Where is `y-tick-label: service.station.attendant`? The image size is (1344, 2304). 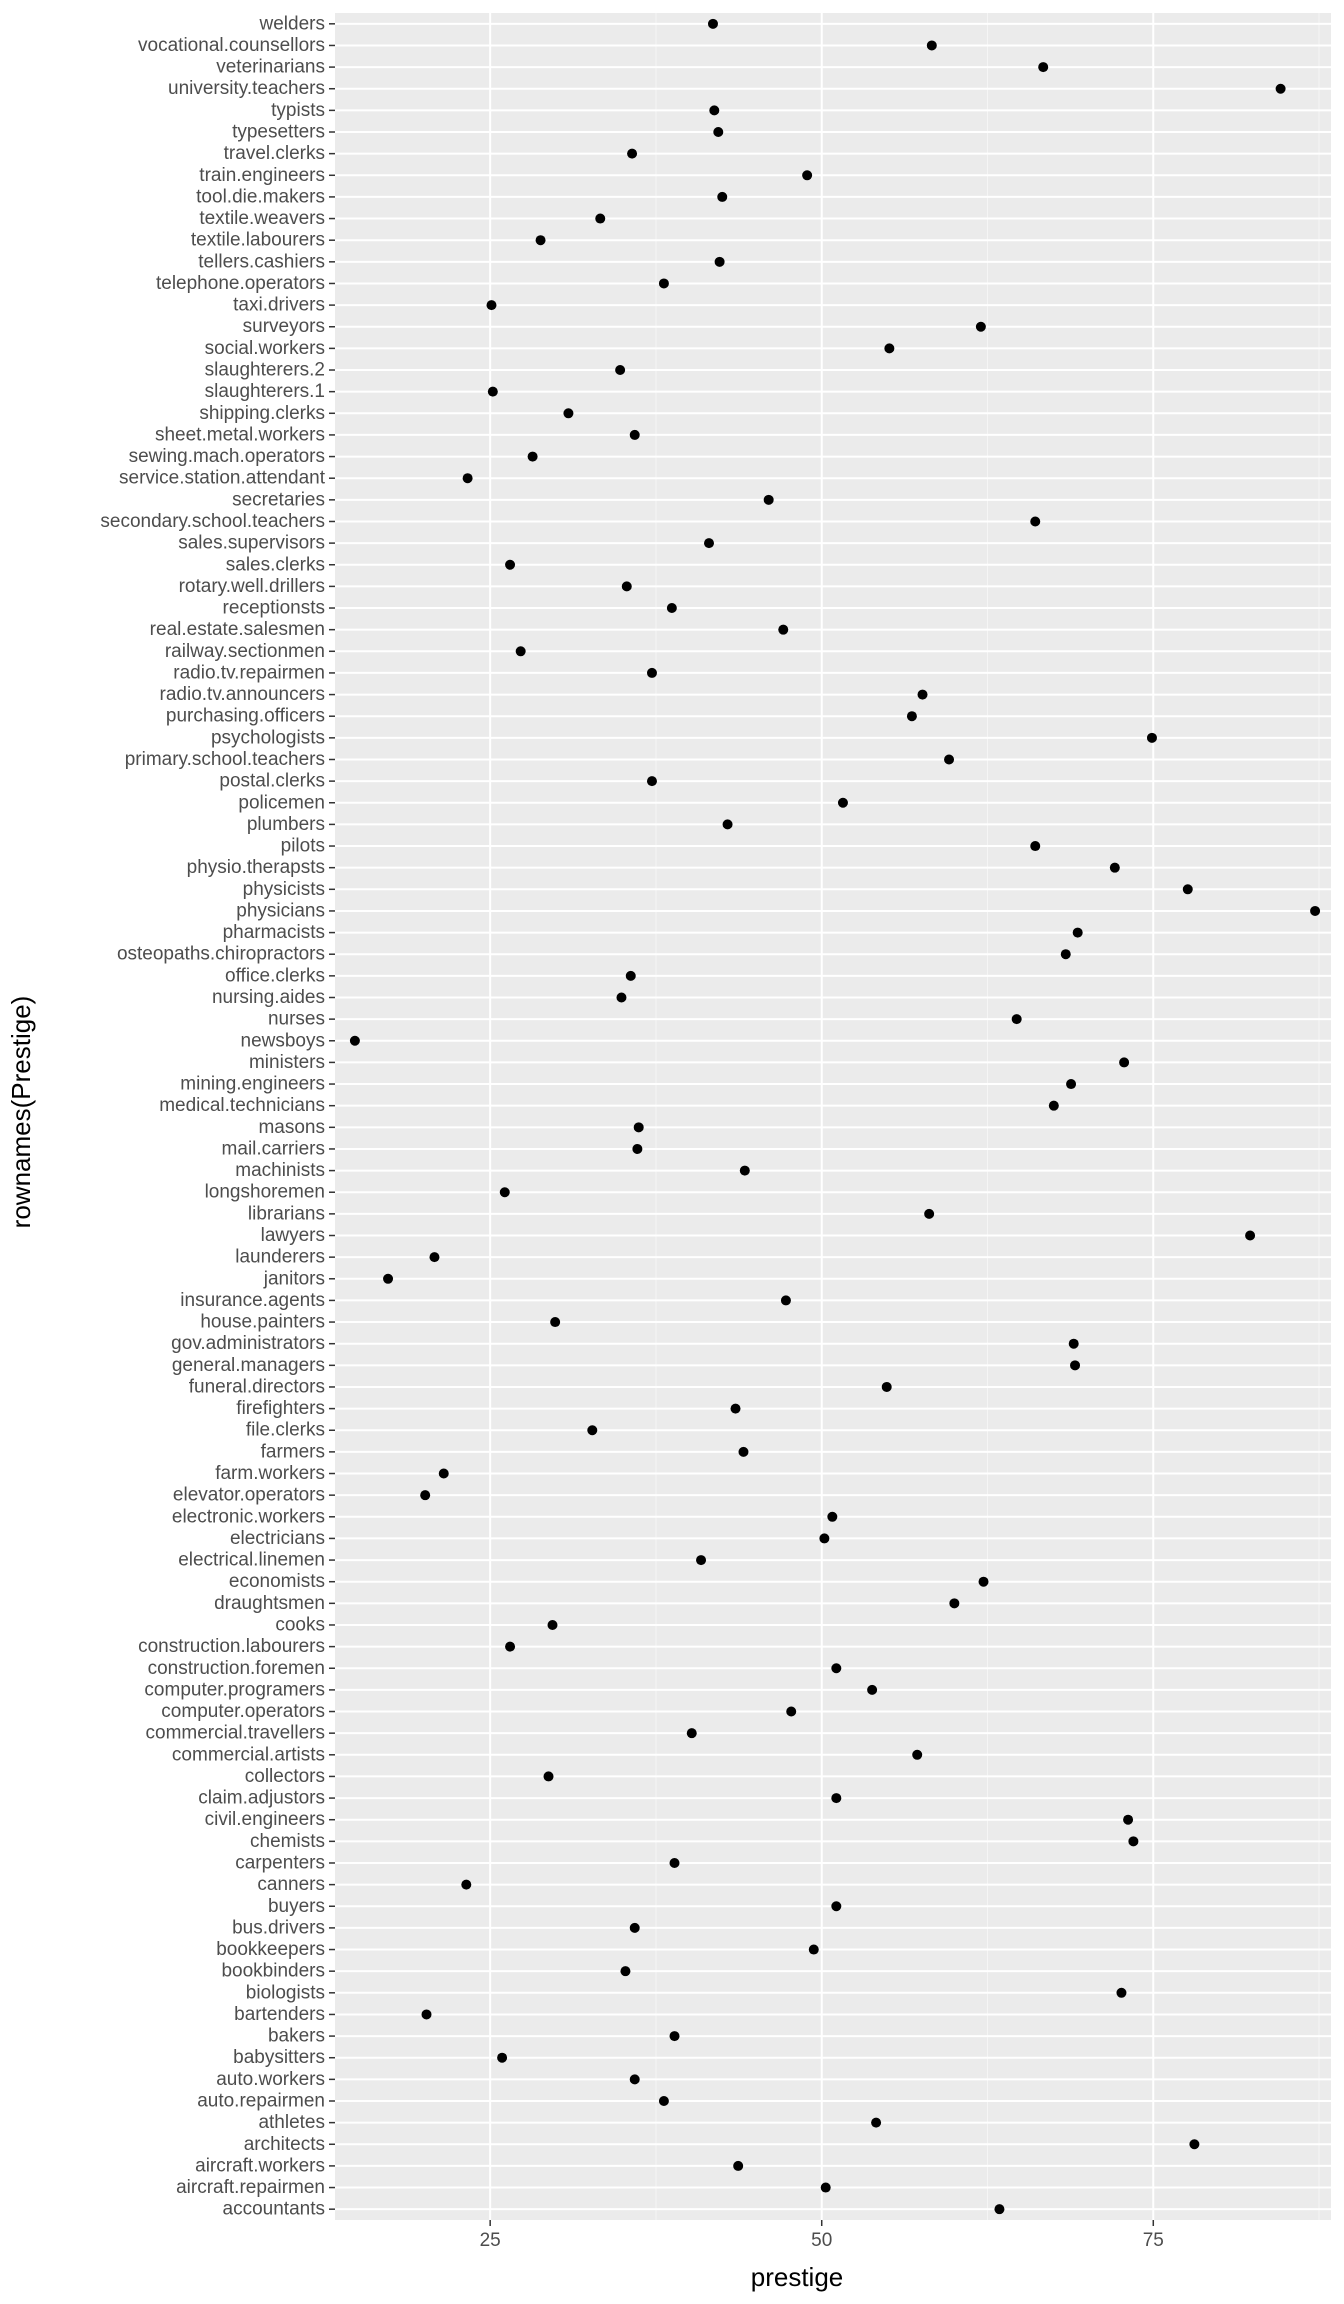
y-tick-label: service.station.attendant is located at coordinates (222, 478).